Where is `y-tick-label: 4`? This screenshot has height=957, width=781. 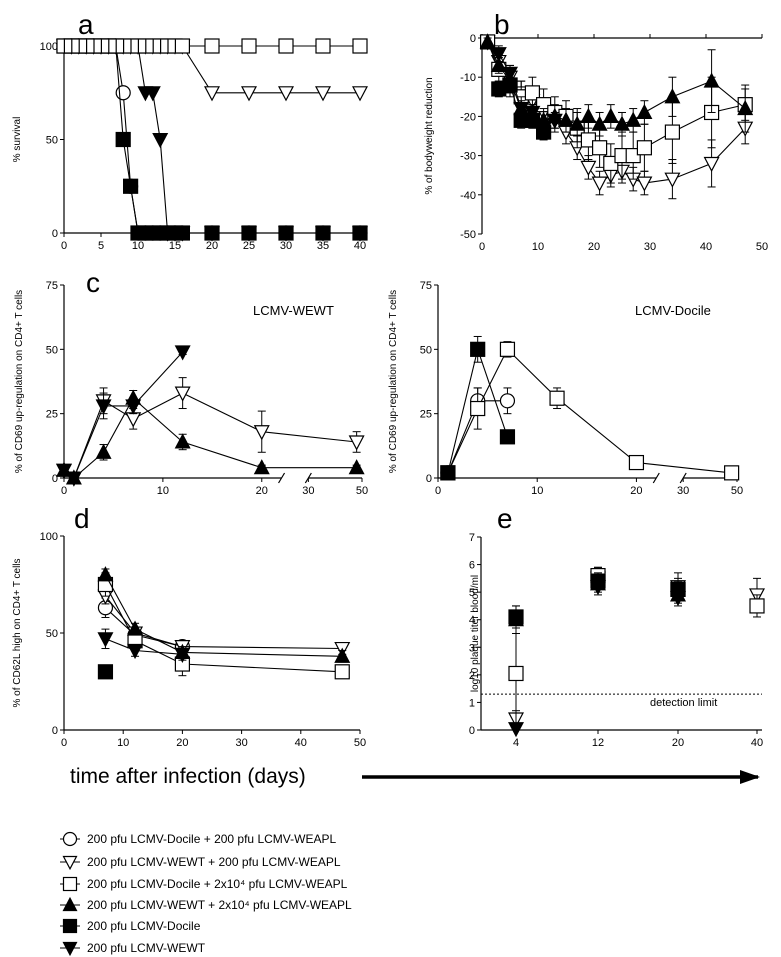 y-tick-label: 4 is located at coordinates (472, 621).